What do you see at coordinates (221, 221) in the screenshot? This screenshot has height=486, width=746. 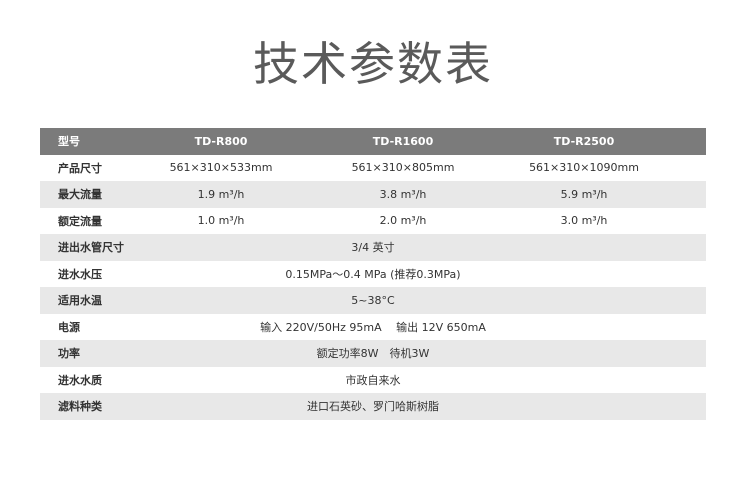 I see `cell: 1.0 m³/h` at bounding box center [221, 221].